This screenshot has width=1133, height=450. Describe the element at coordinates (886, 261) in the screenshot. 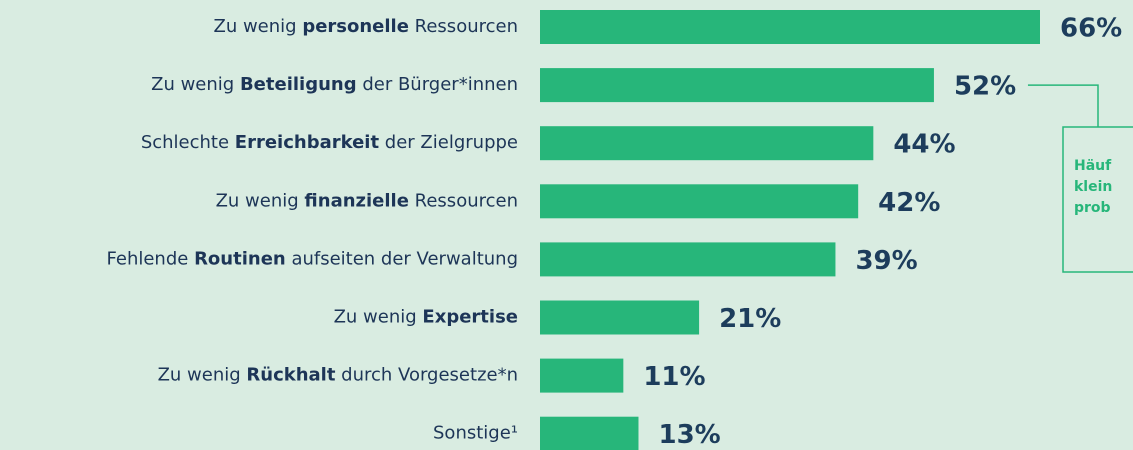

I see `value-label: 39%` at that location.